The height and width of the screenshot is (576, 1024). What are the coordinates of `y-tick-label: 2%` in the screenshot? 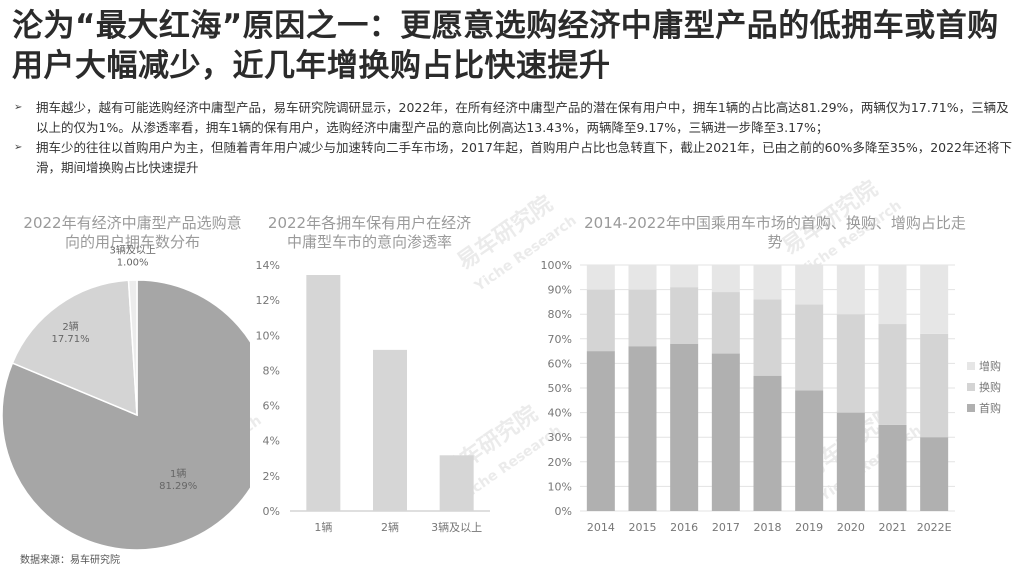 It's located at (271, 476).